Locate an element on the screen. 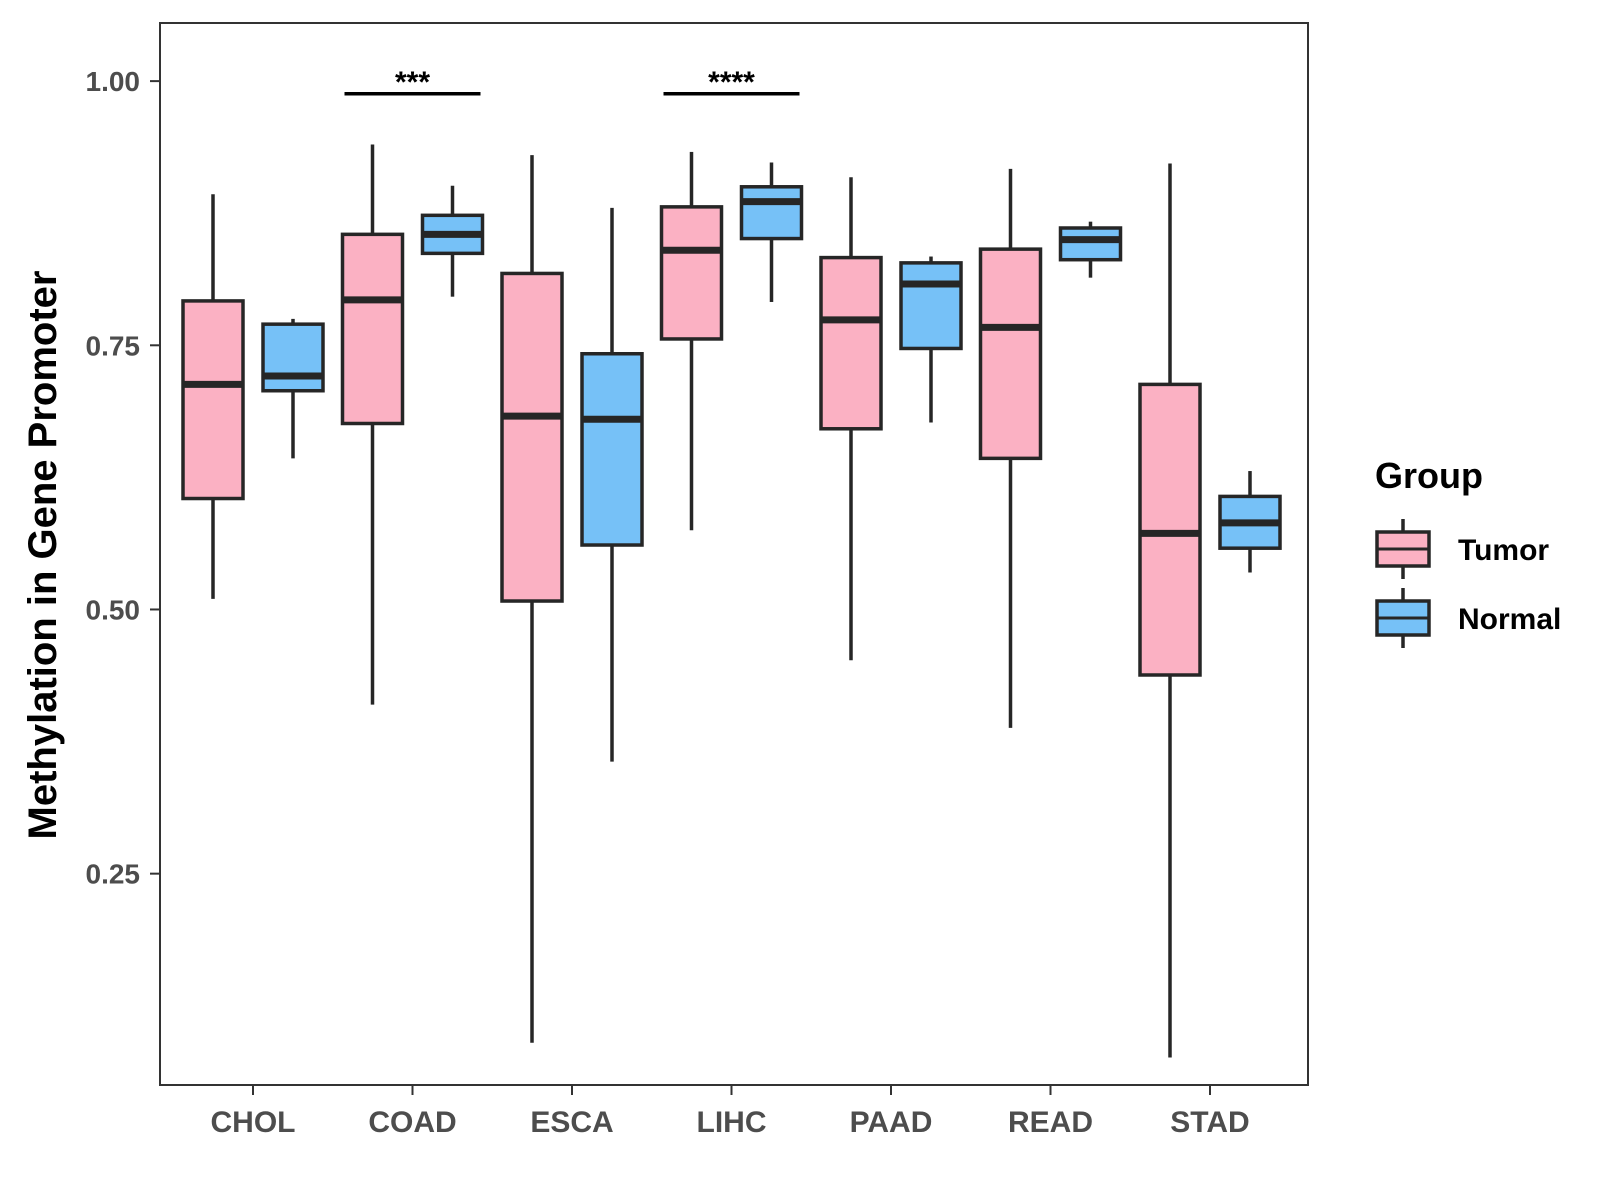 This screenshot has width=1600, height=1200. x-tick-label-chol: CHOL is located at coordinates (253, 1122).